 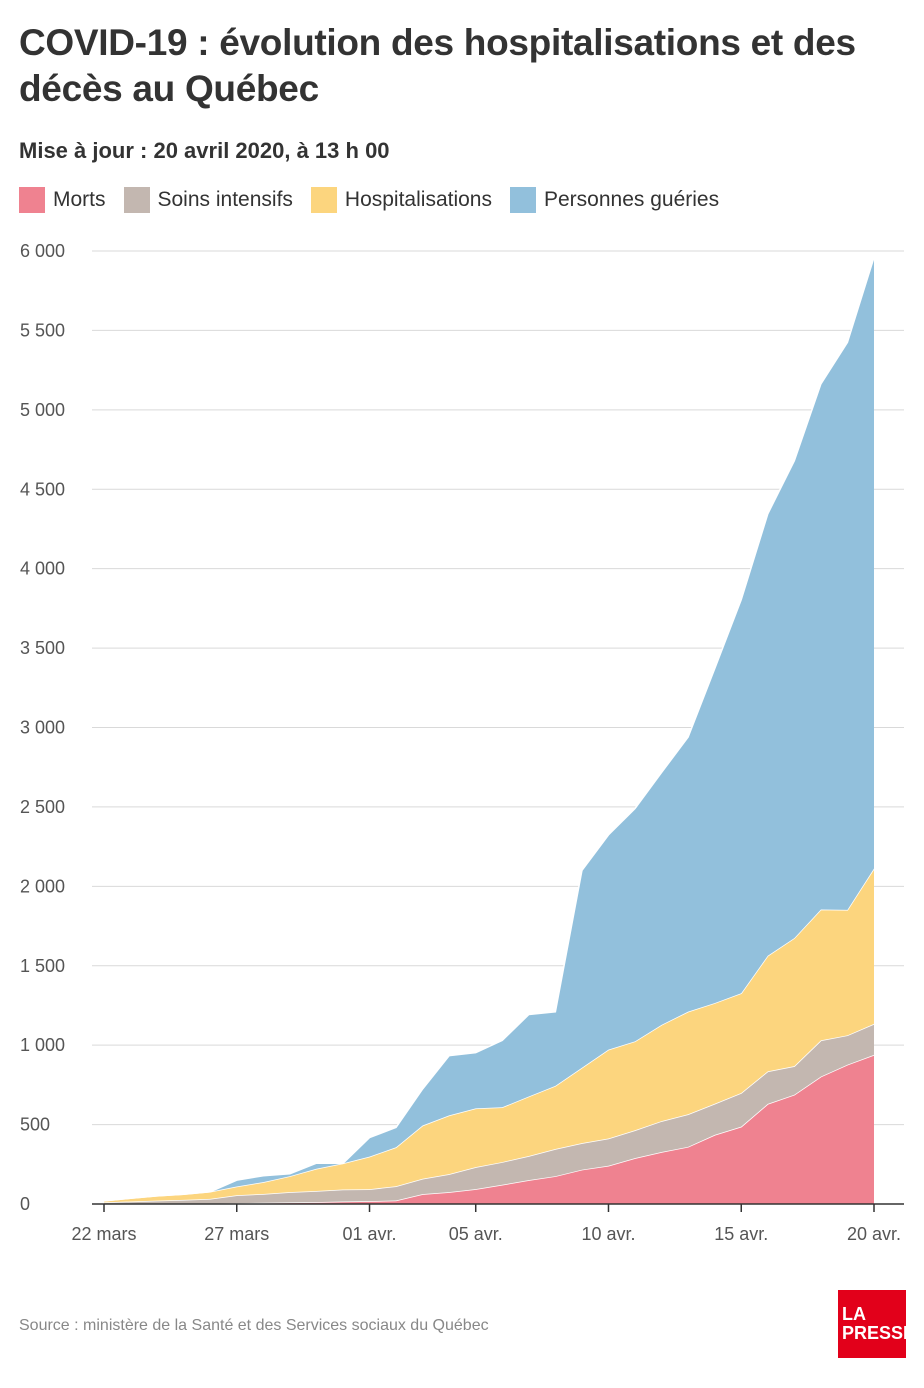 What do you see at coordinates (608, 1234) in the screenshot?
I see `x-tick-label: 10 avr.` at bounding box center [608, 1234].